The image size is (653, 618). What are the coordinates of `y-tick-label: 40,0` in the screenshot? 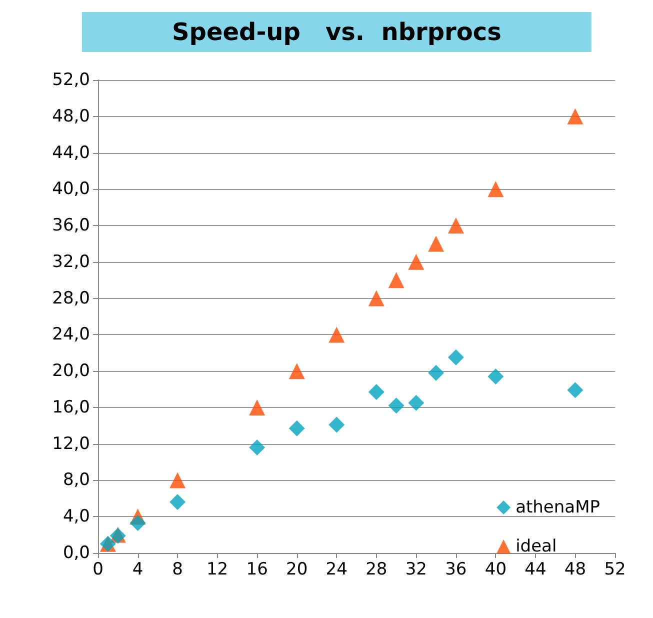 It's located at (71, 189).